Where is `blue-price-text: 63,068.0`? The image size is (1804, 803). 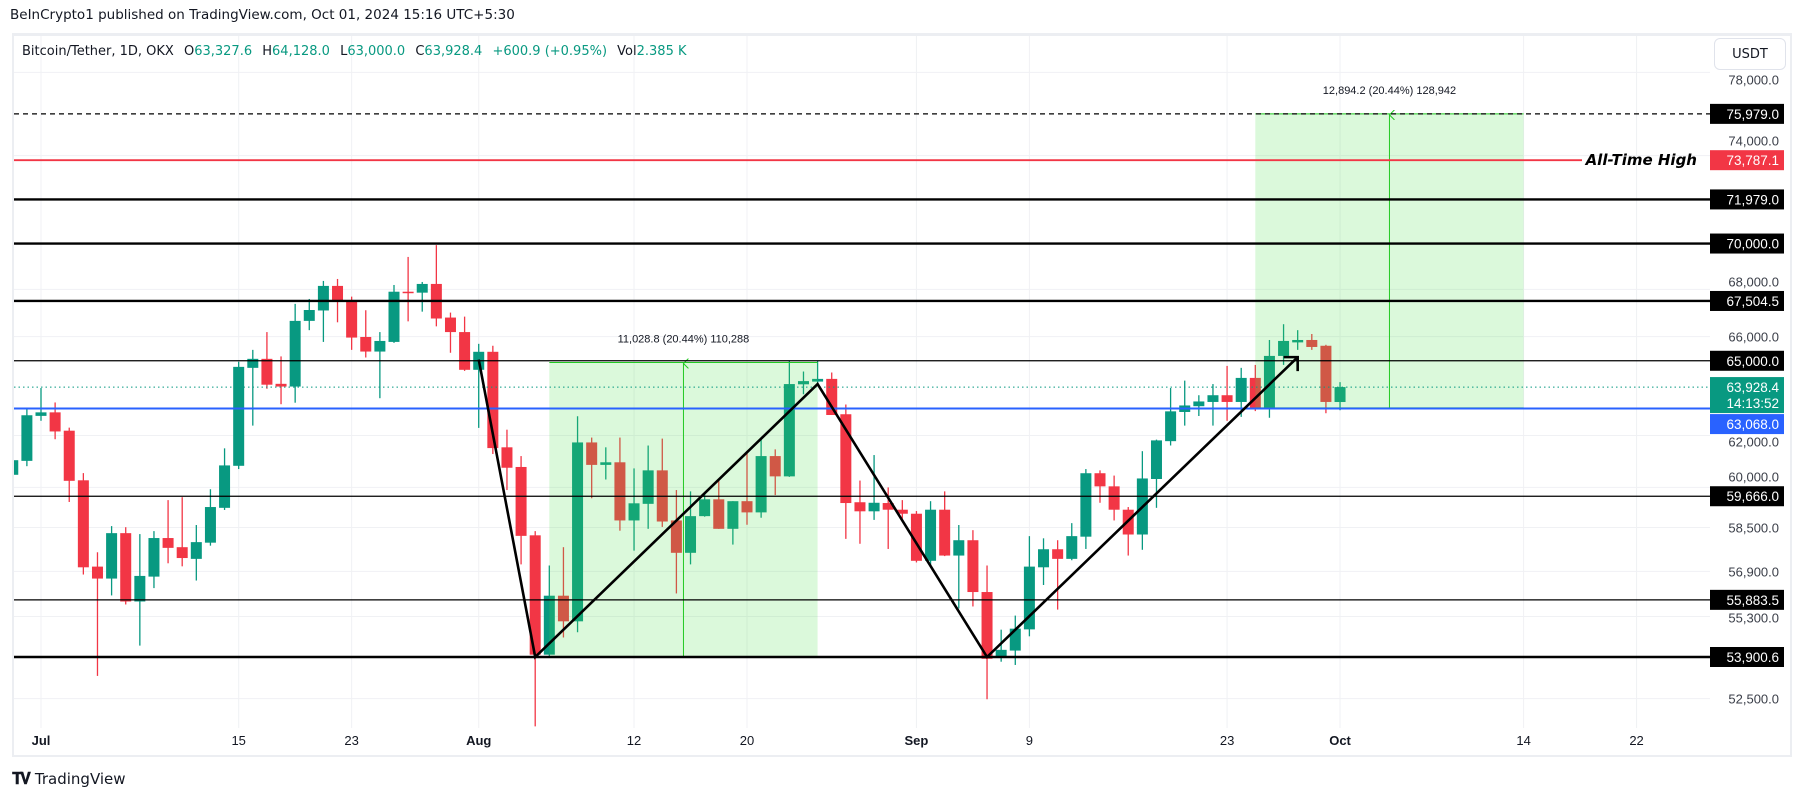 blue-price-text: 63,068.0 is located at coordinates (1752, 424).